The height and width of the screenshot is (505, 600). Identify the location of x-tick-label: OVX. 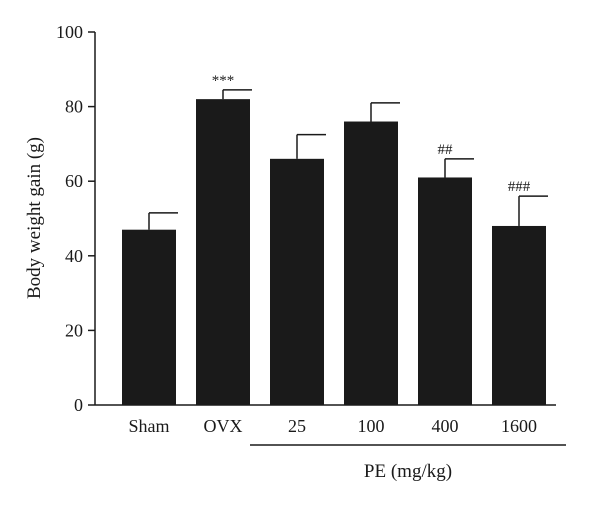
(223, 426).